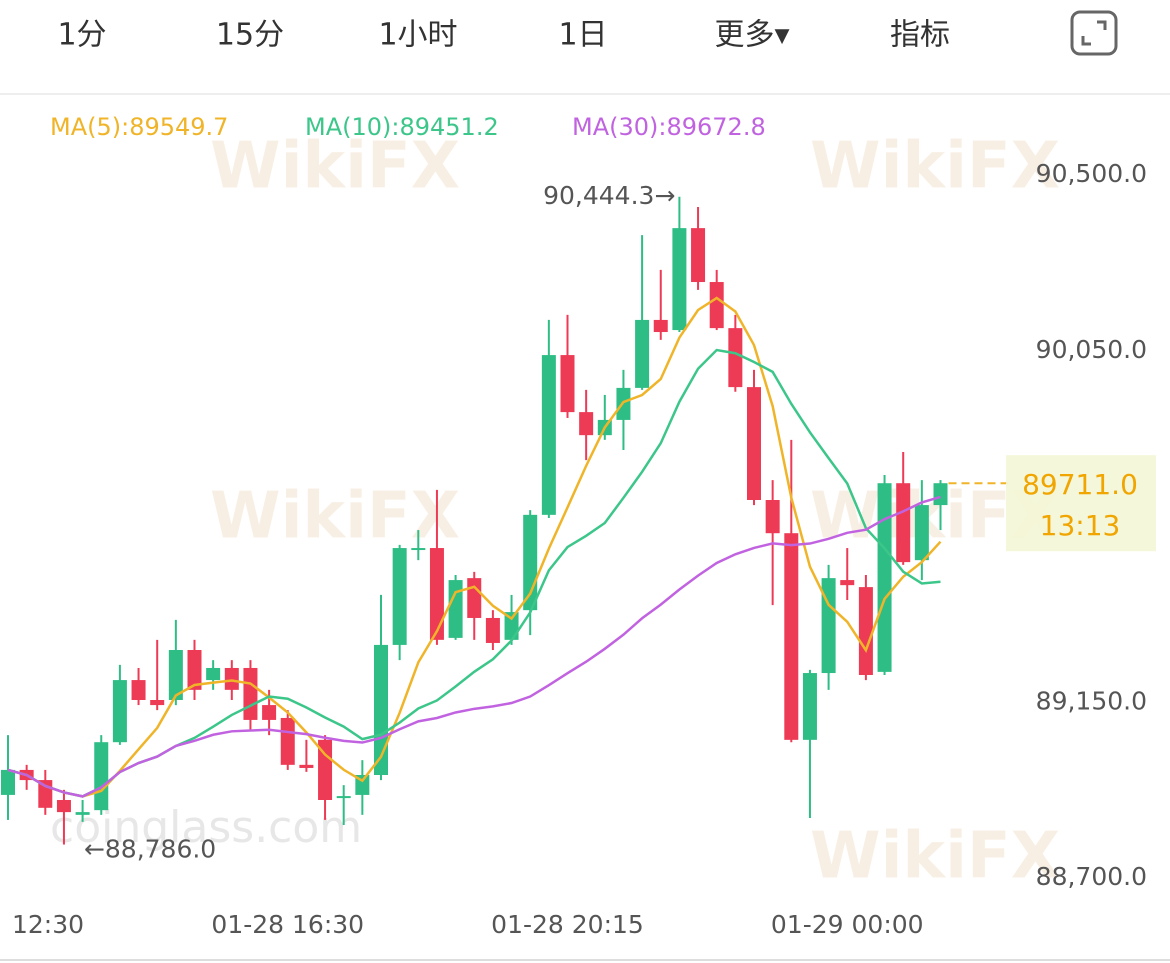 This screenshot has width=1170, height=963. I want to click on tab: 更多▾, so click(751, 35).